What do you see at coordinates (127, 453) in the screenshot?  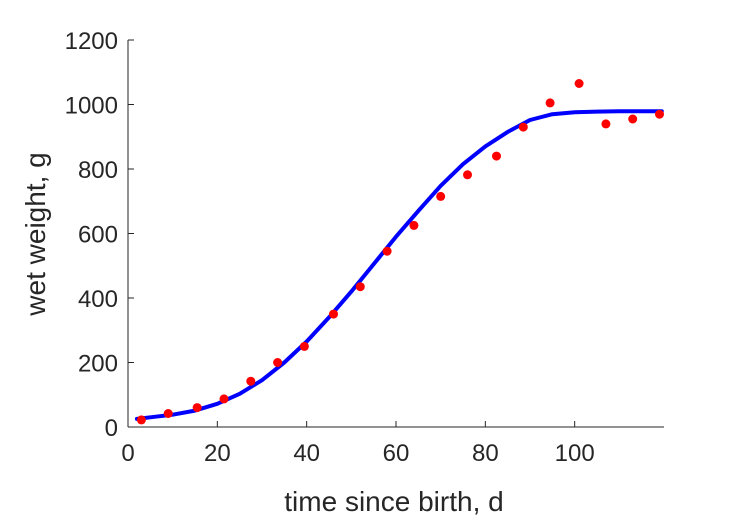 I see `x-tick-label: 0` at bounding box center [127, 453].